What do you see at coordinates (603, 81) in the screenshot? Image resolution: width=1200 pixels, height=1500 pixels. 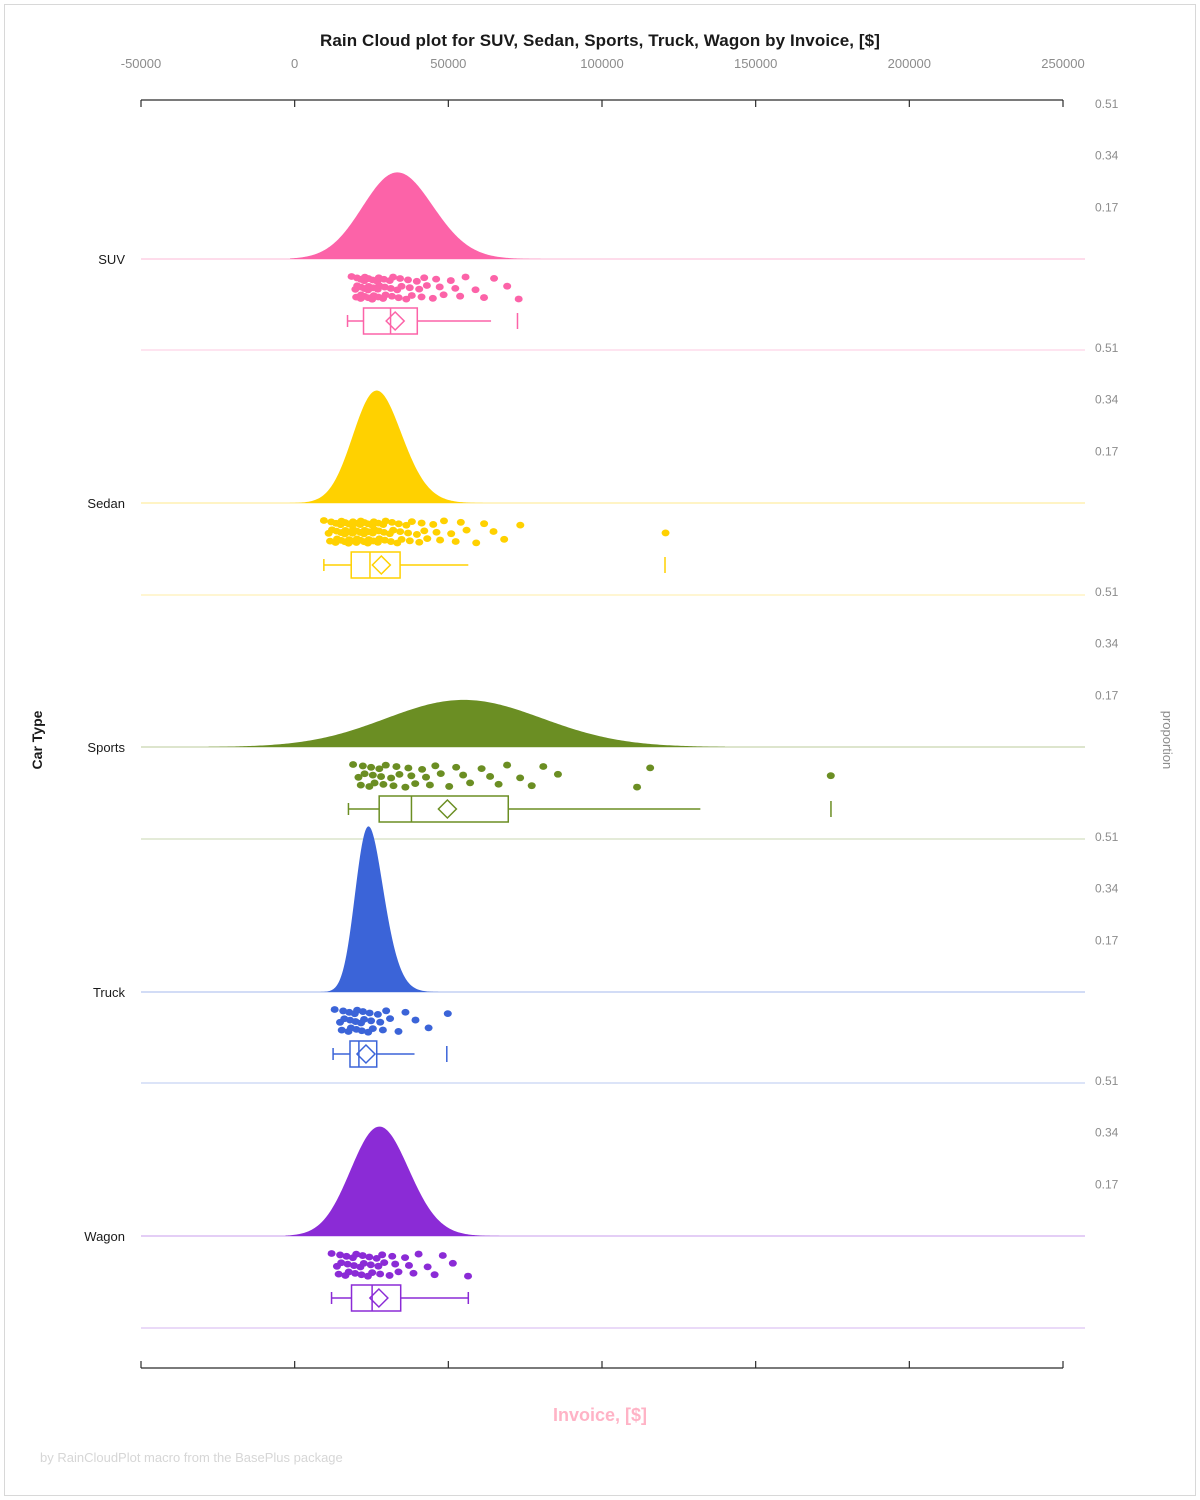 I see `top-x-axis: -50000 0 50000 100000 150000 200000 250000` at bounding box center [603, 81].